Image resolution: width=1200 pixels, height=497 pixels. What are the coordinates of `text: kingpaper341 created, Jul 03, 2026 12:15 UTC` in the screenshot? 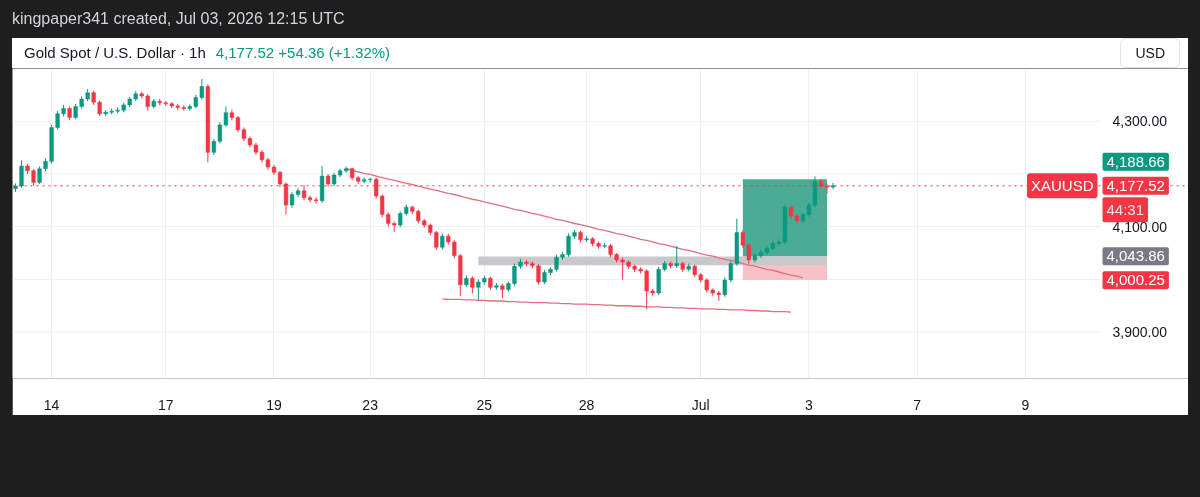 It's located at (178, 19).